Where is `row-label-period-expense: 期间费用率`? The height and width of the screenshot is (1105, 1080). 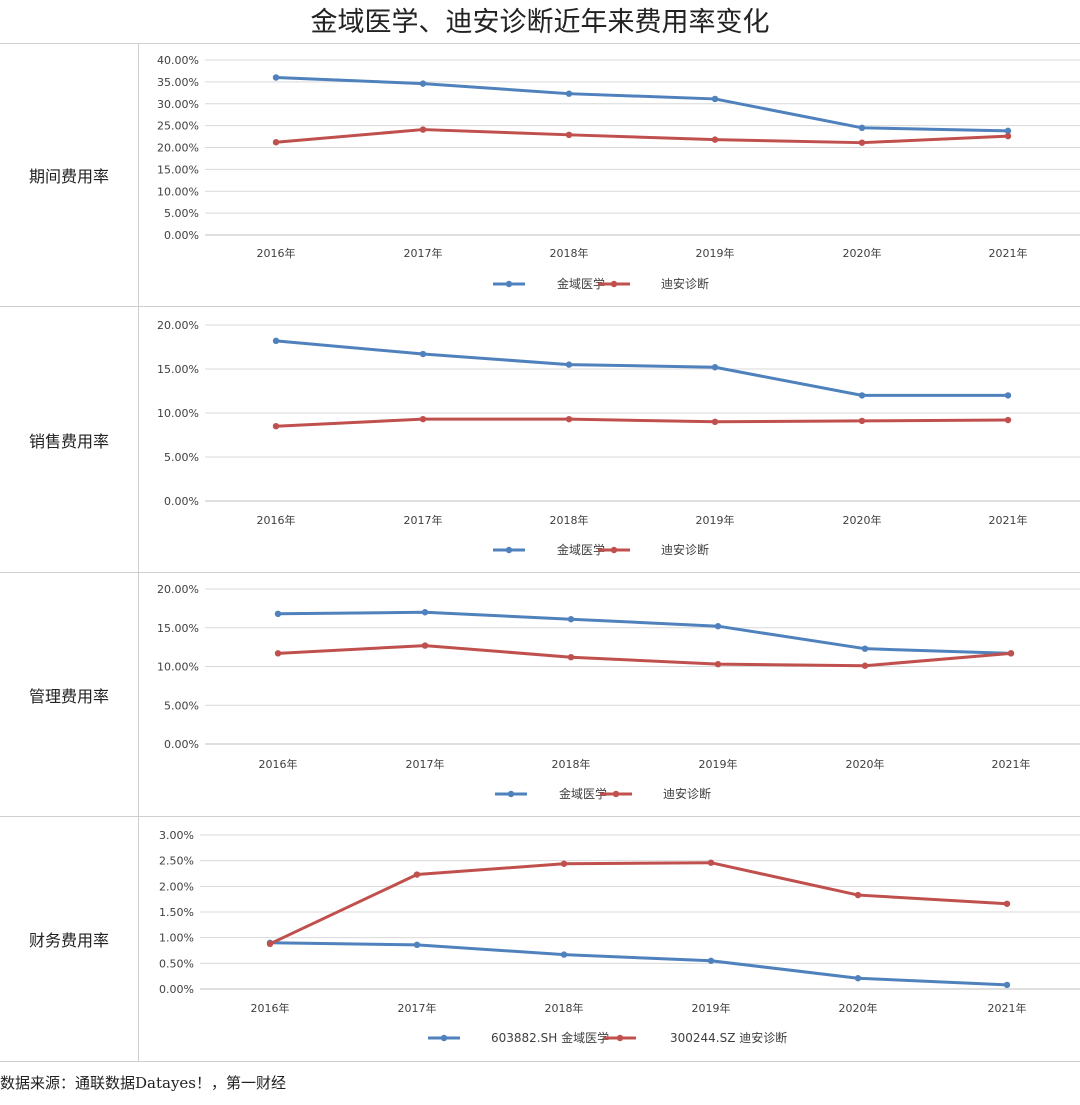
row-label-period-expense: 期间费用率 is located at coordinates (69, 175).